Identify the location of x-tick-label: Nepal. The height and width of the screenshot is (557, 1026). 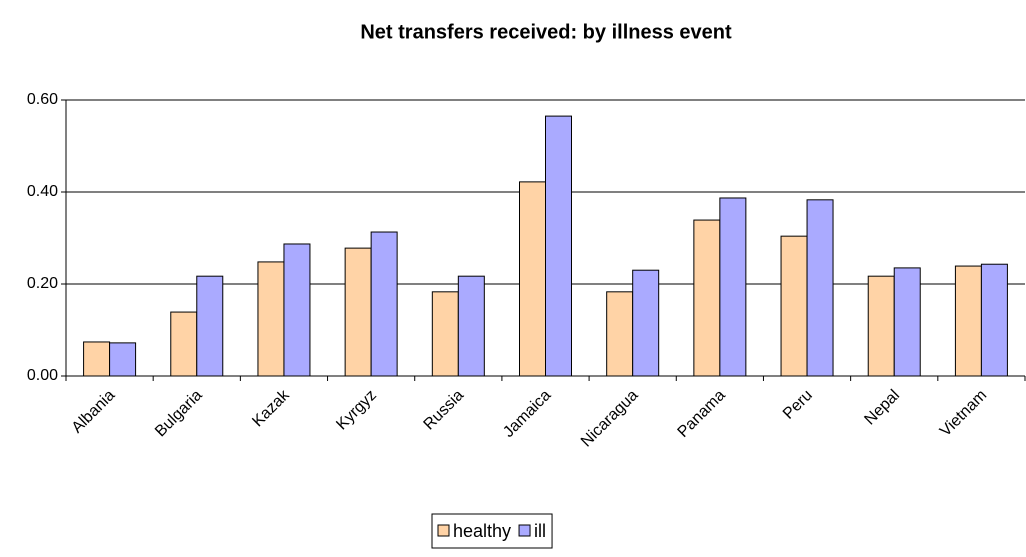
(882, 408).